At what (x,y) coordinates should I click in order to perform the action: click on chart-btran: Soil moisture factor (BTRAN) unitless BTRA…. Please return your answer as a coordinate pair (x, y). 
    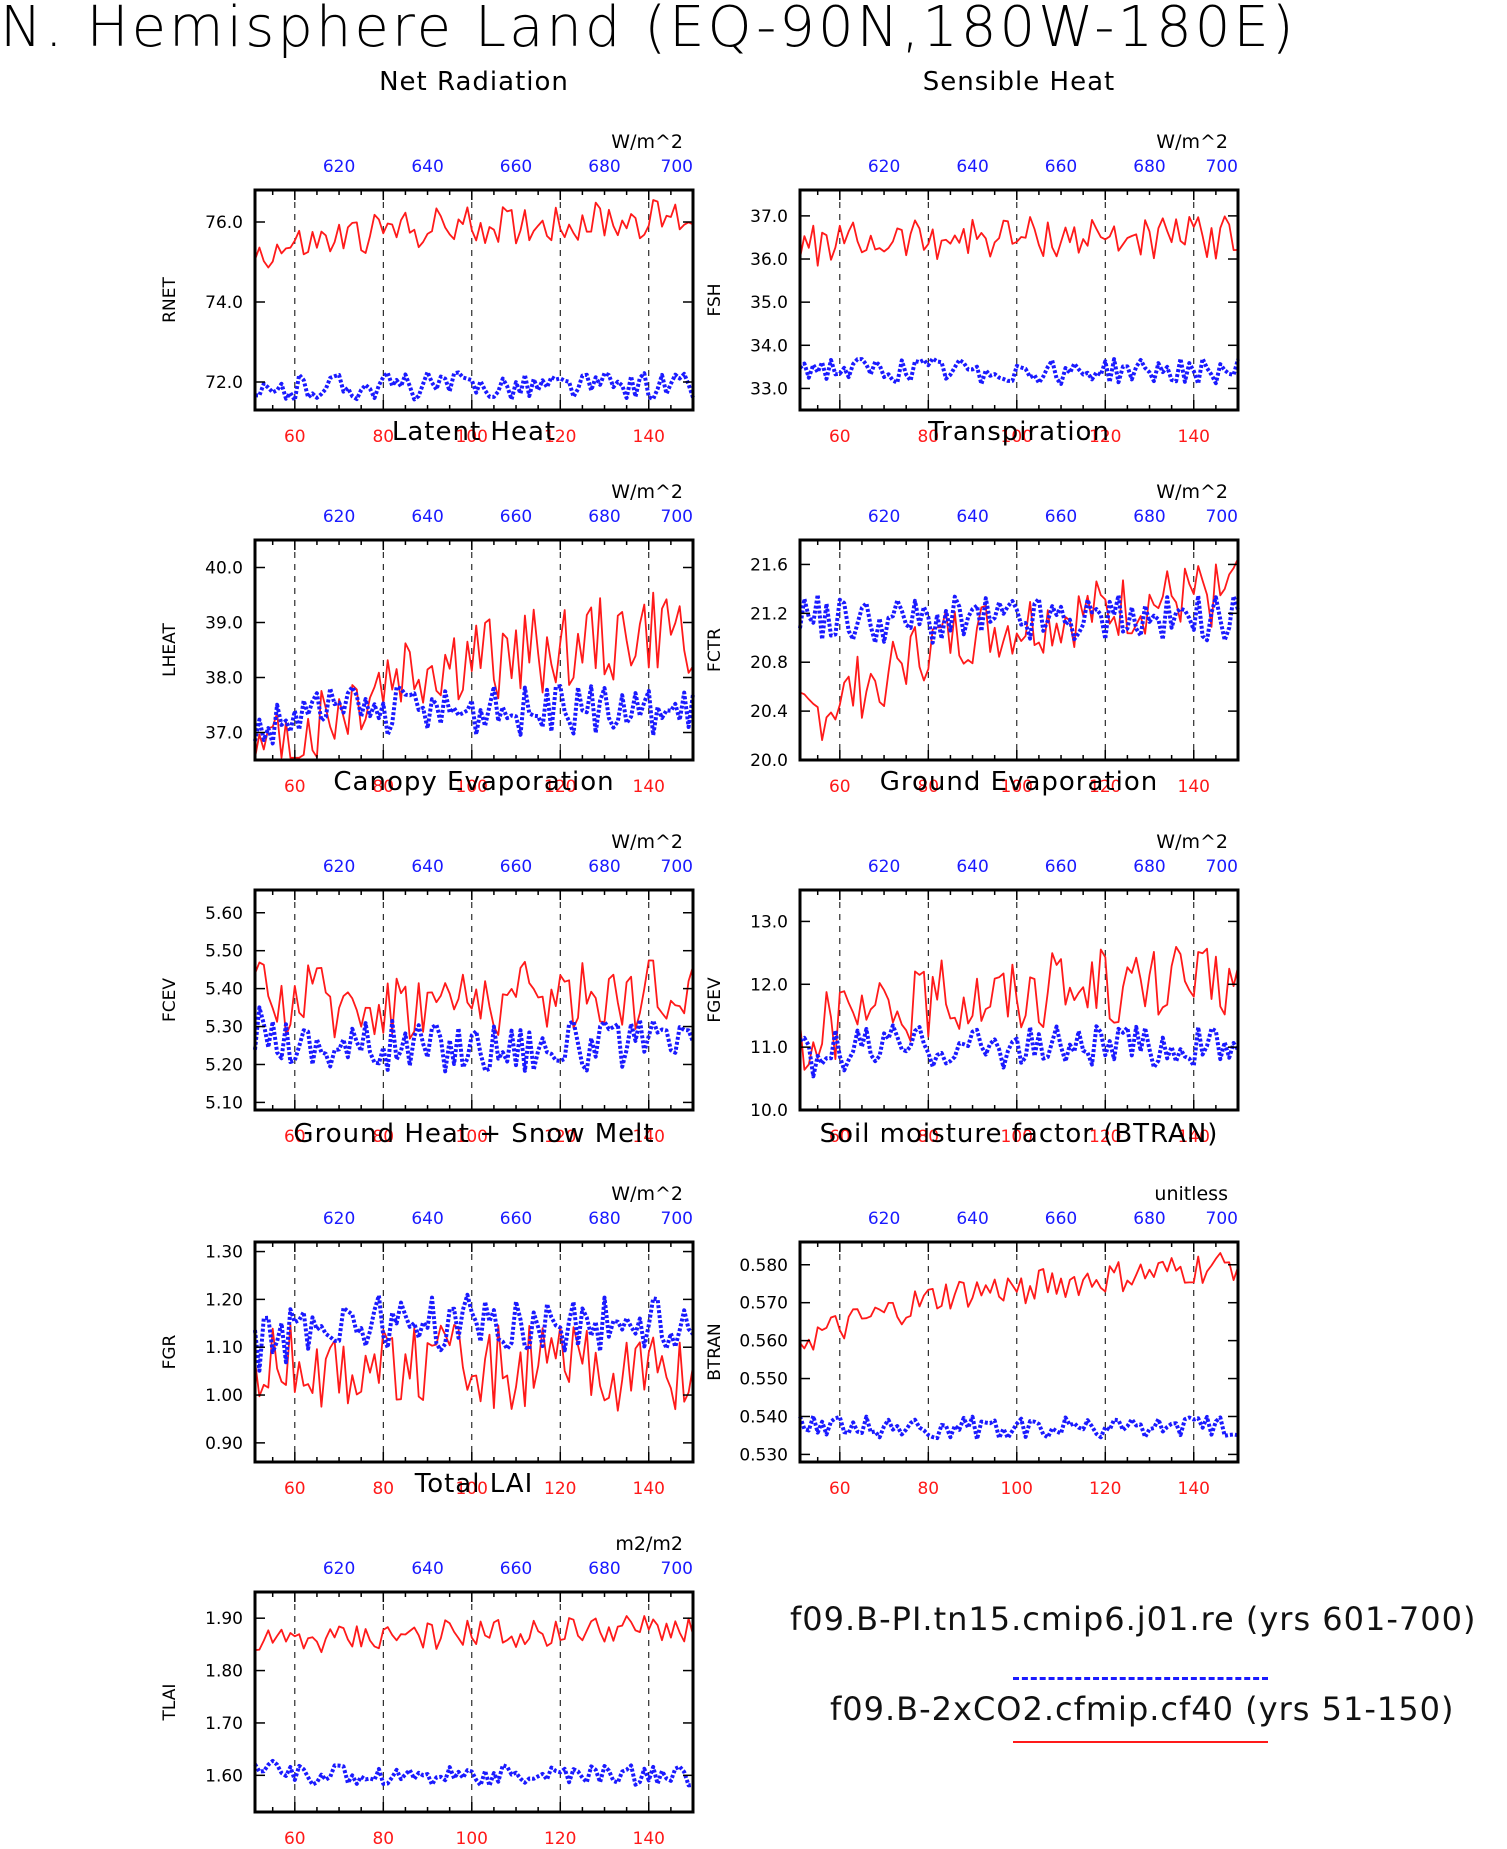
    Looking at the image, I should click on (972, 1309).